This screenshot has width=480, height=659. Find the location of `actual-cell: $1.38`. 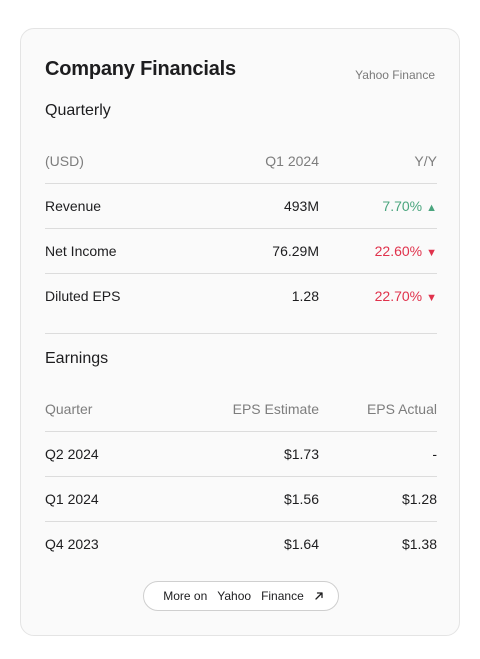

actual-cell: $1.38 is located at coordinates (419, 544).